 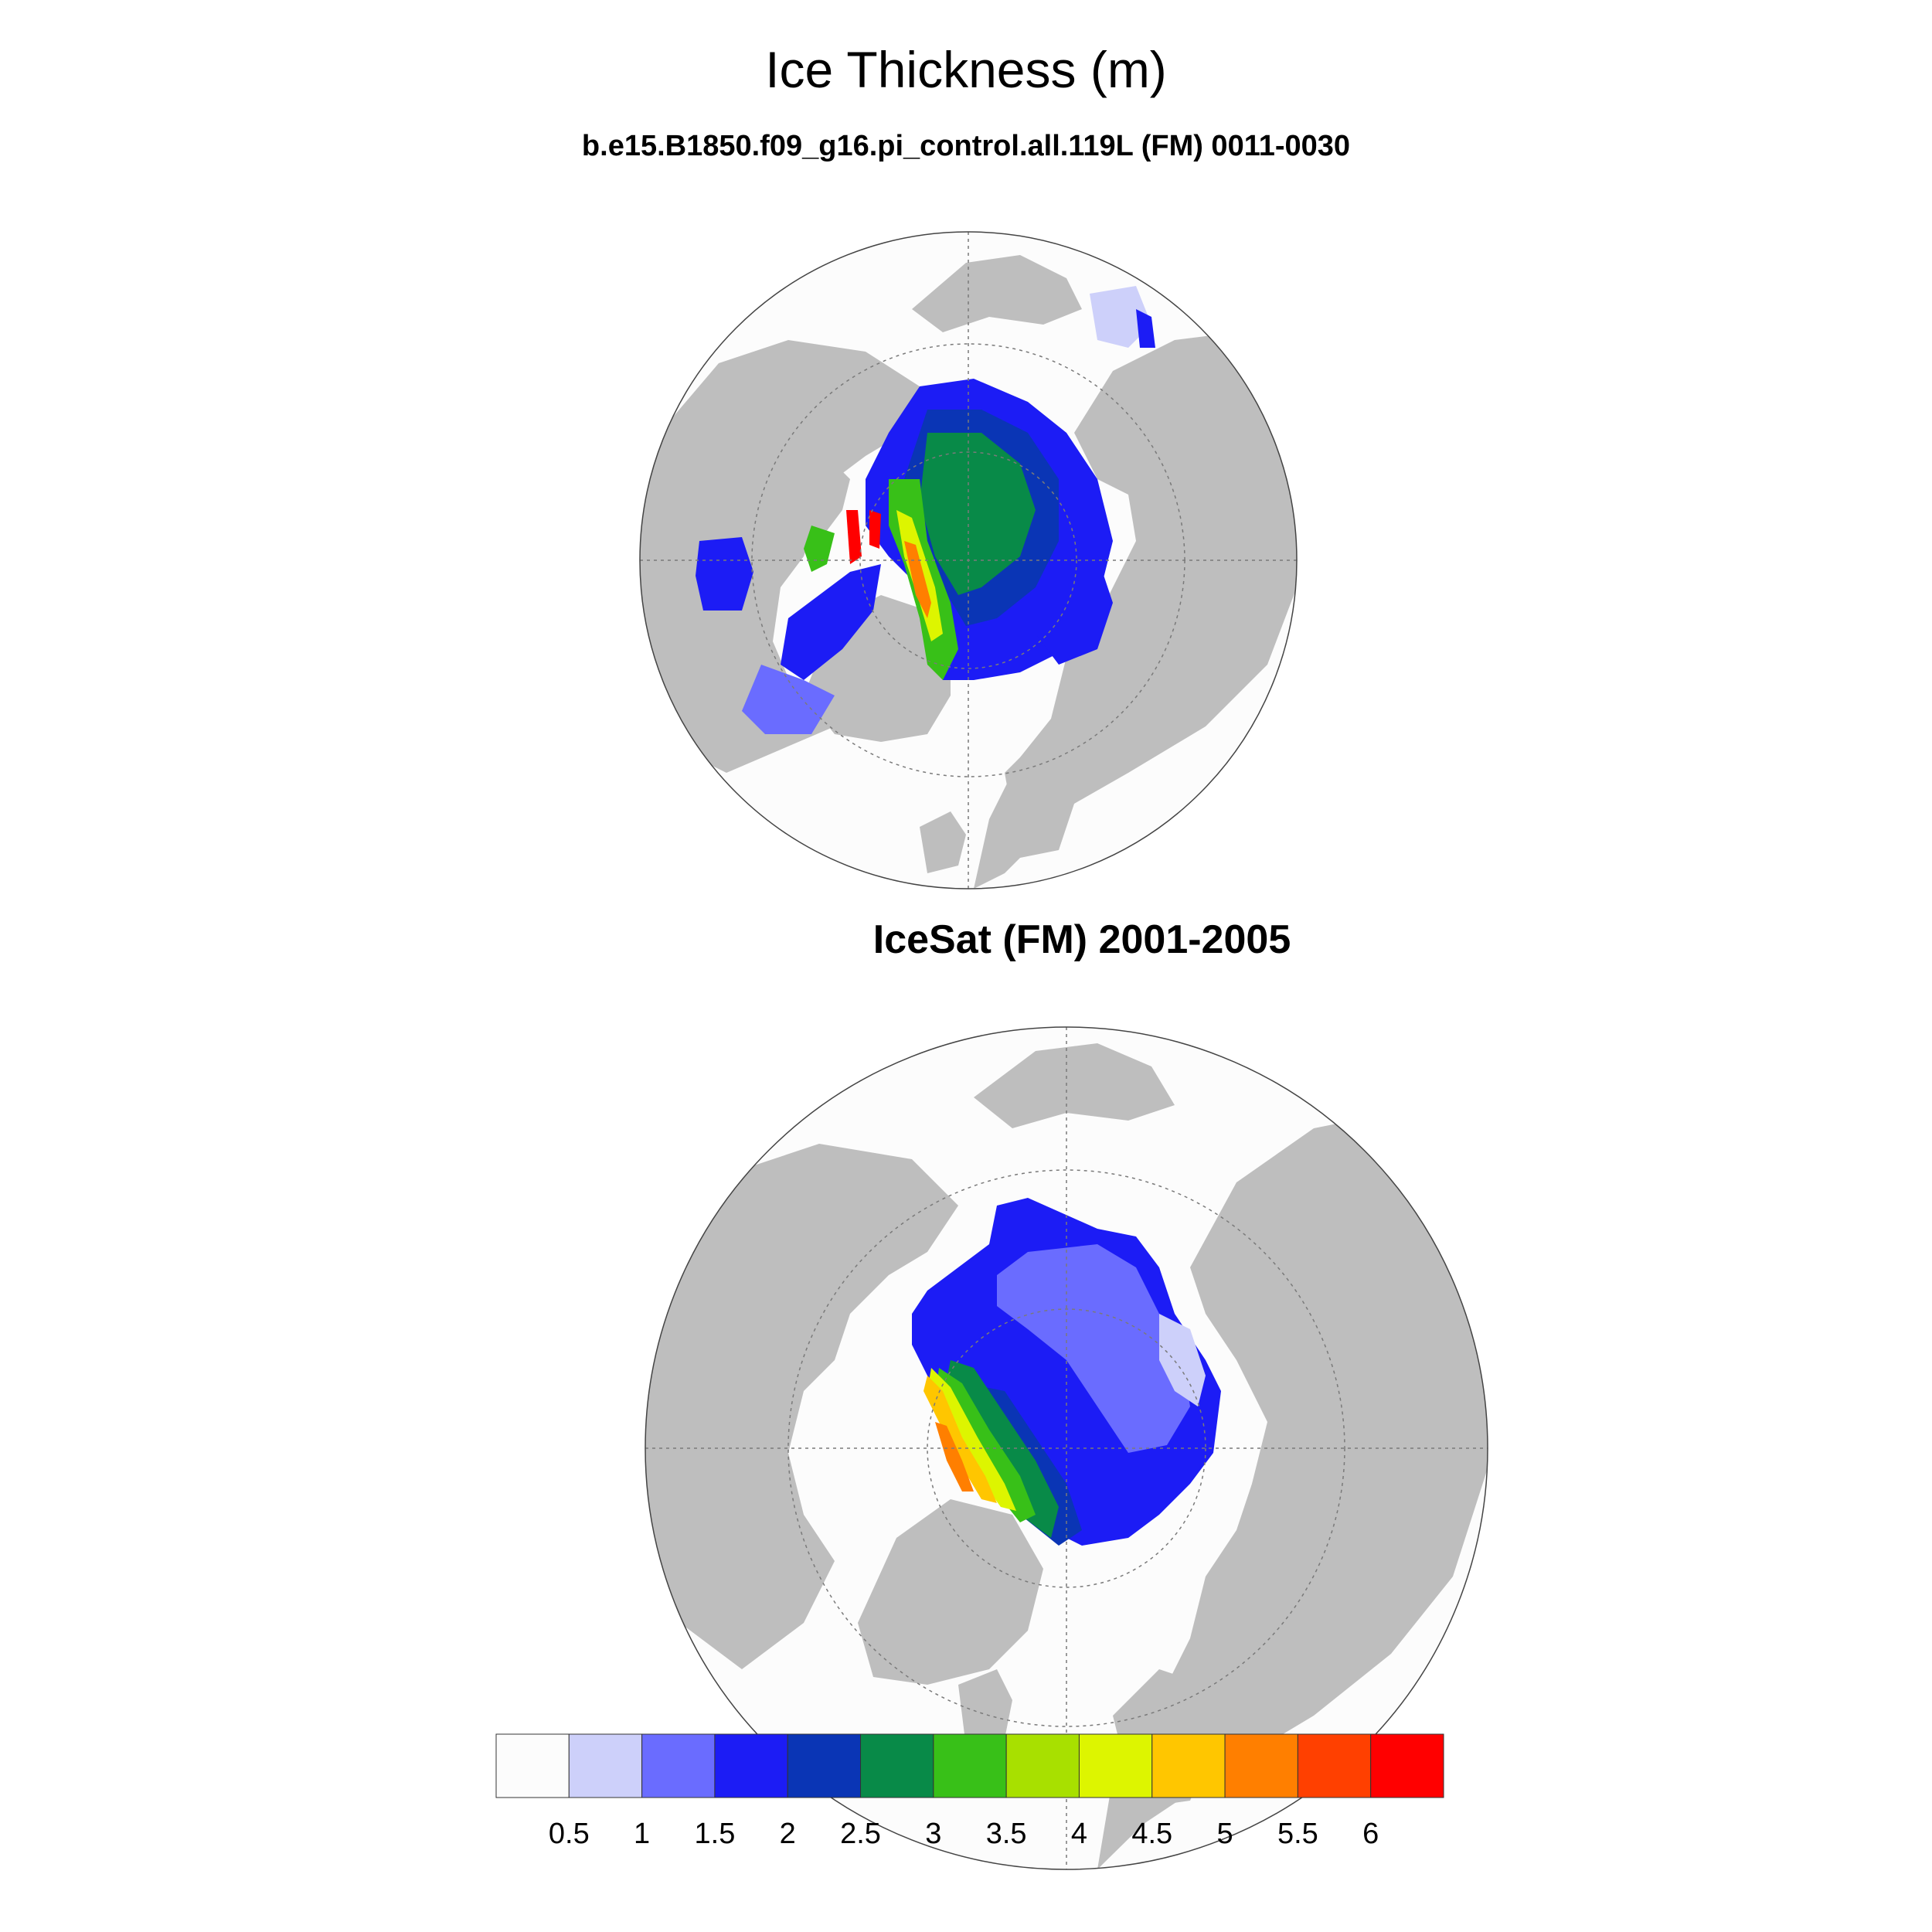 I want to click on icesat-ice-light-patch, so click(x=1183, y=1360).